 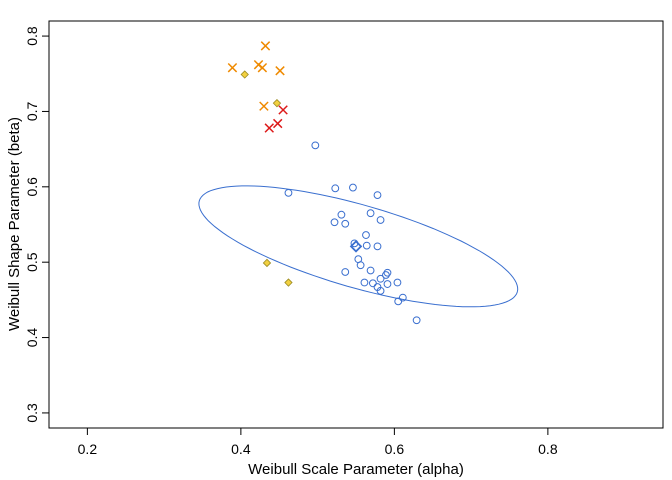 I want to click on x-tick-label: 0.4, so click(x=241, y=449).